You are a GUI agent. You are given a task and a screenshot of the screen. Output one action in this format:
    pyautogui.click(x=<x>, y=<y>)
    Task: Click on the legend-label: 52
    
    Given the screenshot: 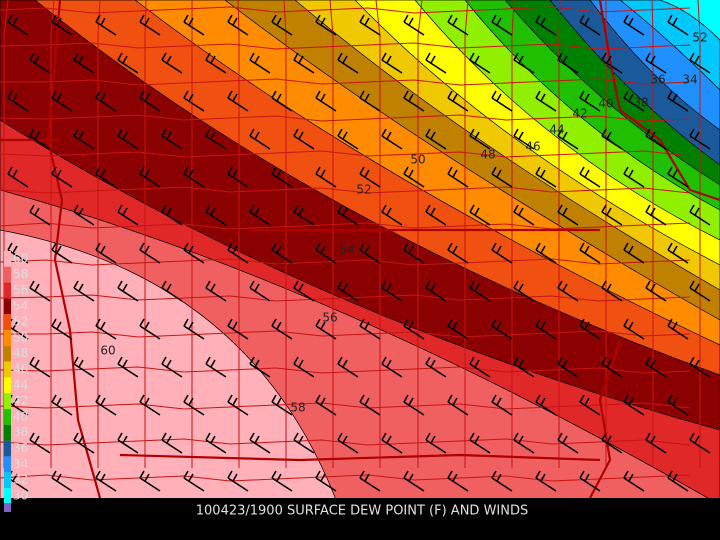 What is the action you would take?
    pyautogui.click(x=20, y=322)
    